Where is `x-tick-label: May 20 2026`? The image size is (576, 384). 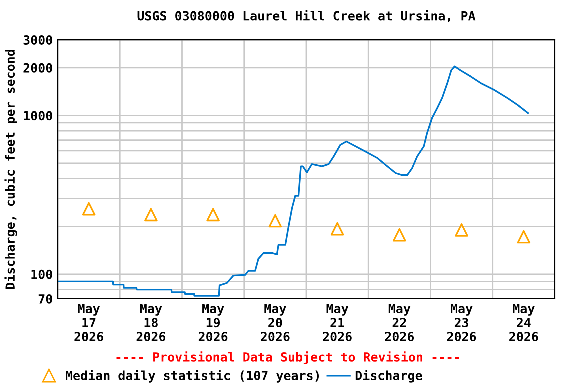
x-tick-label: May 20 2026 is located at coordinates (275, 323).